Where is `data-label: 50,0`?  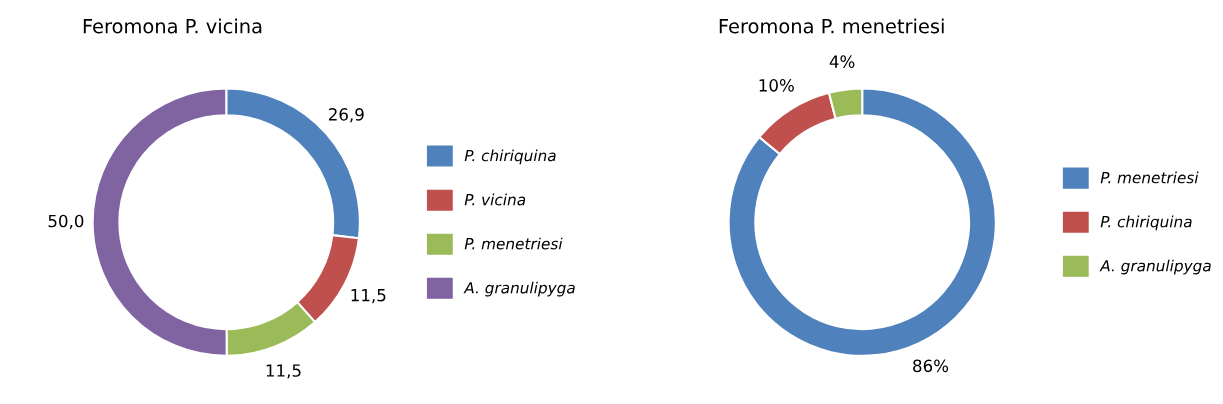
data-label: 50,0 is located at coordinates (66, 221).